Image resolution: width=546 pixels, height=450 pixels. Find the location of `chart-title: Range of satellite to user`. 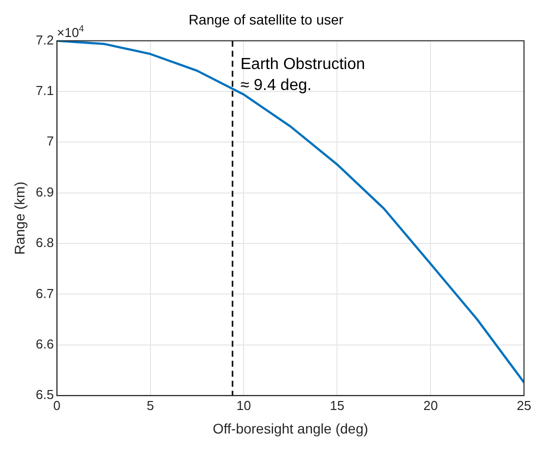

chart-title: Range of satellite to user is located at coordinates (266, 19).